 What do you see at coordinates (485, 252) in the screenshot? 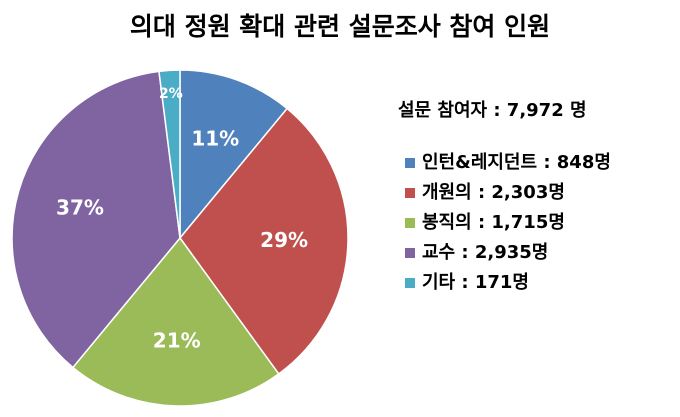
I see `legend-label: 교수 : 2,935명` at bounding box center [485, 252].